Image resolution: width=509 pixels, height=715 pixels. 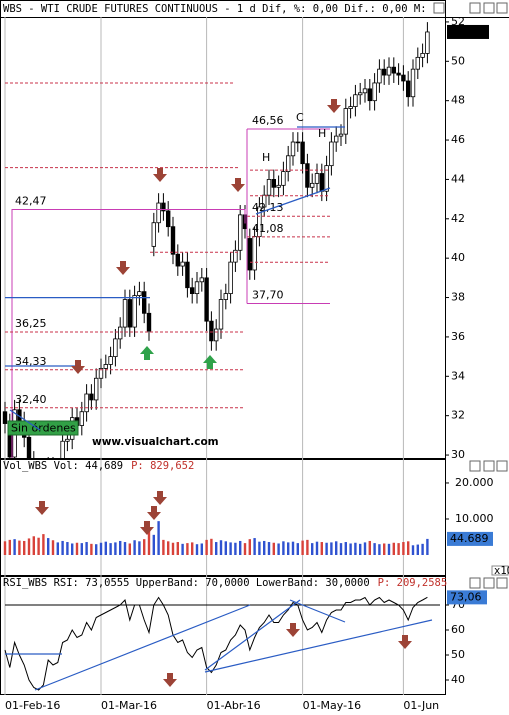 I want to click on y-tick-label: 34, so click(x=458, y=375).